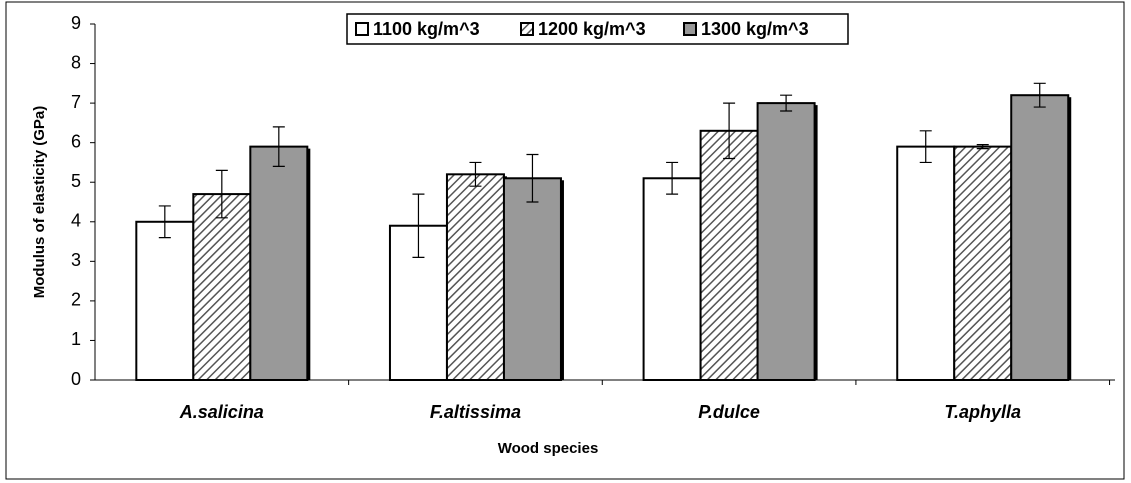  I want to click on legend-box, so click(597, 29).